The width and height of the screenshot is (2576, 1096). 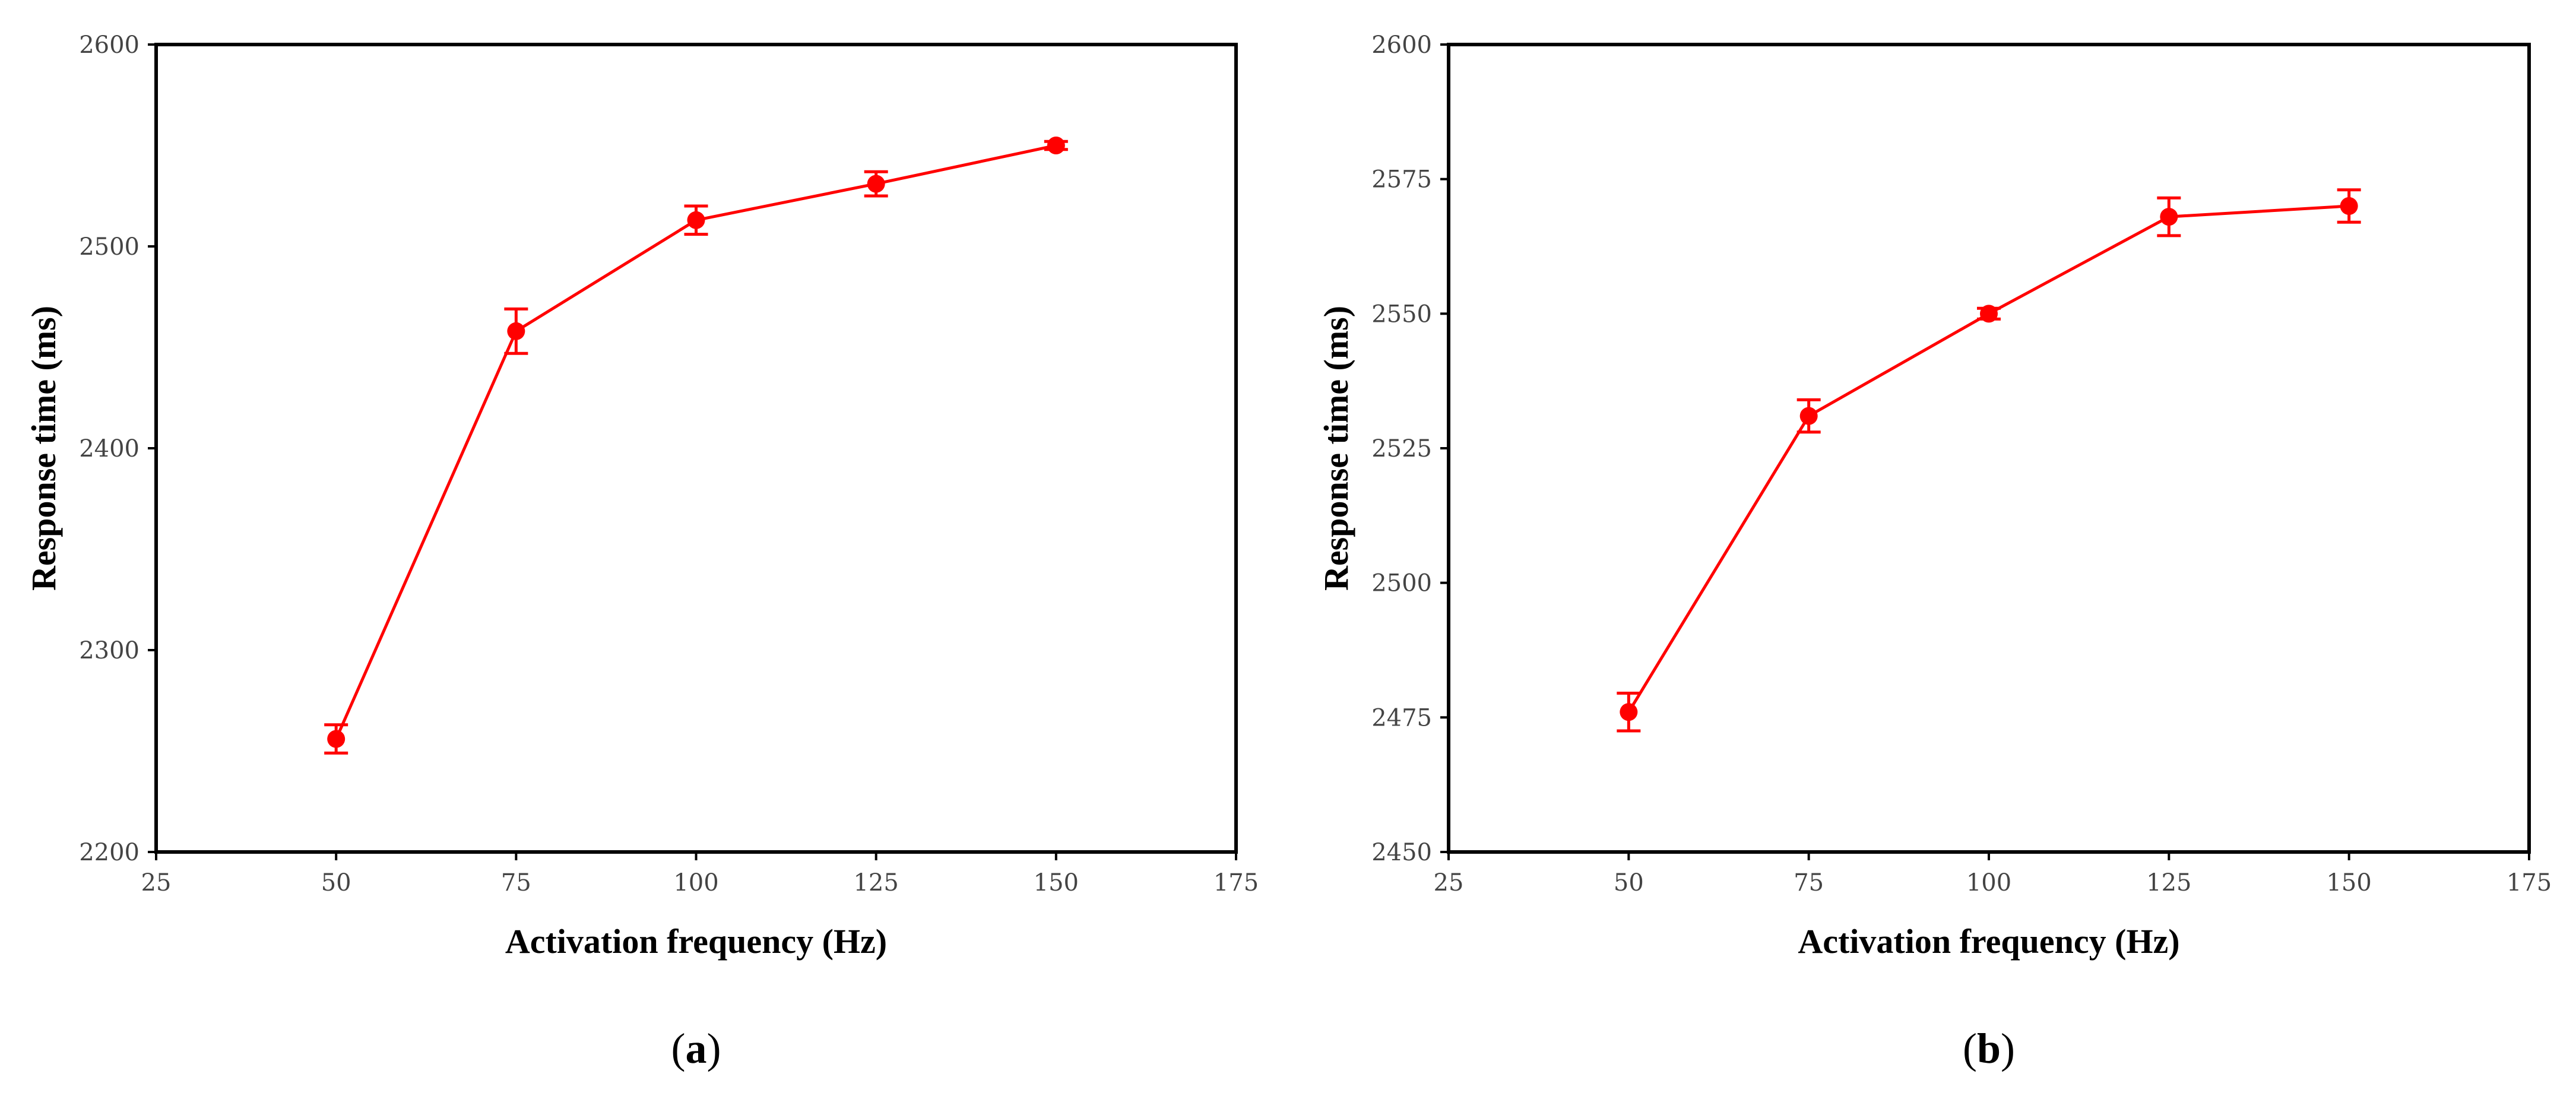 I want to click on panel-label: (a), so click(x=696, y=1048).